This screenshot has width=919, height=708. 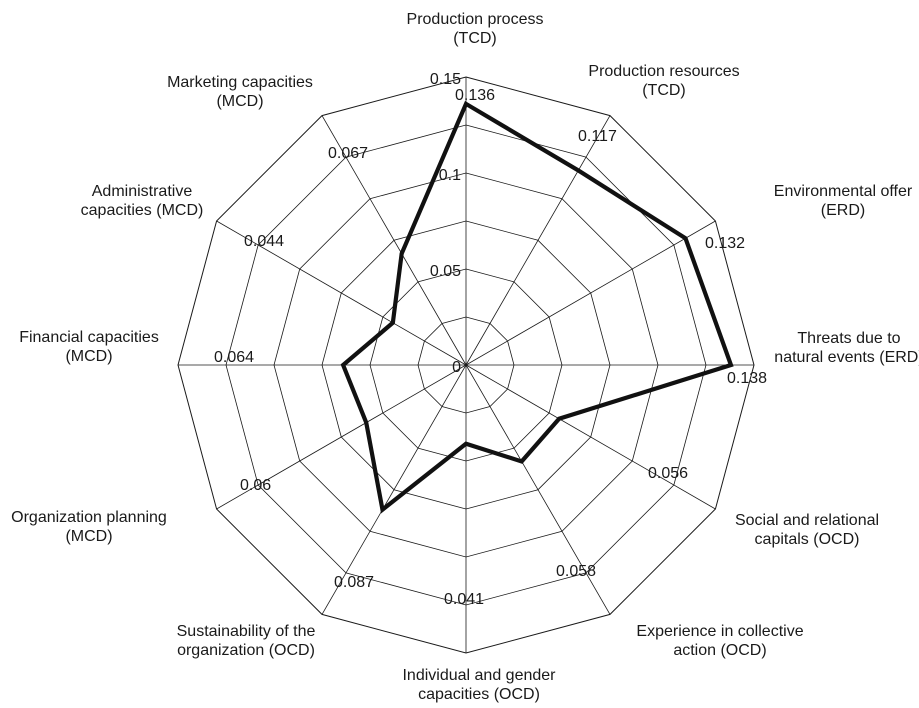 I want to click on category-label: Production process (TCD), so click(x=475, y=29).